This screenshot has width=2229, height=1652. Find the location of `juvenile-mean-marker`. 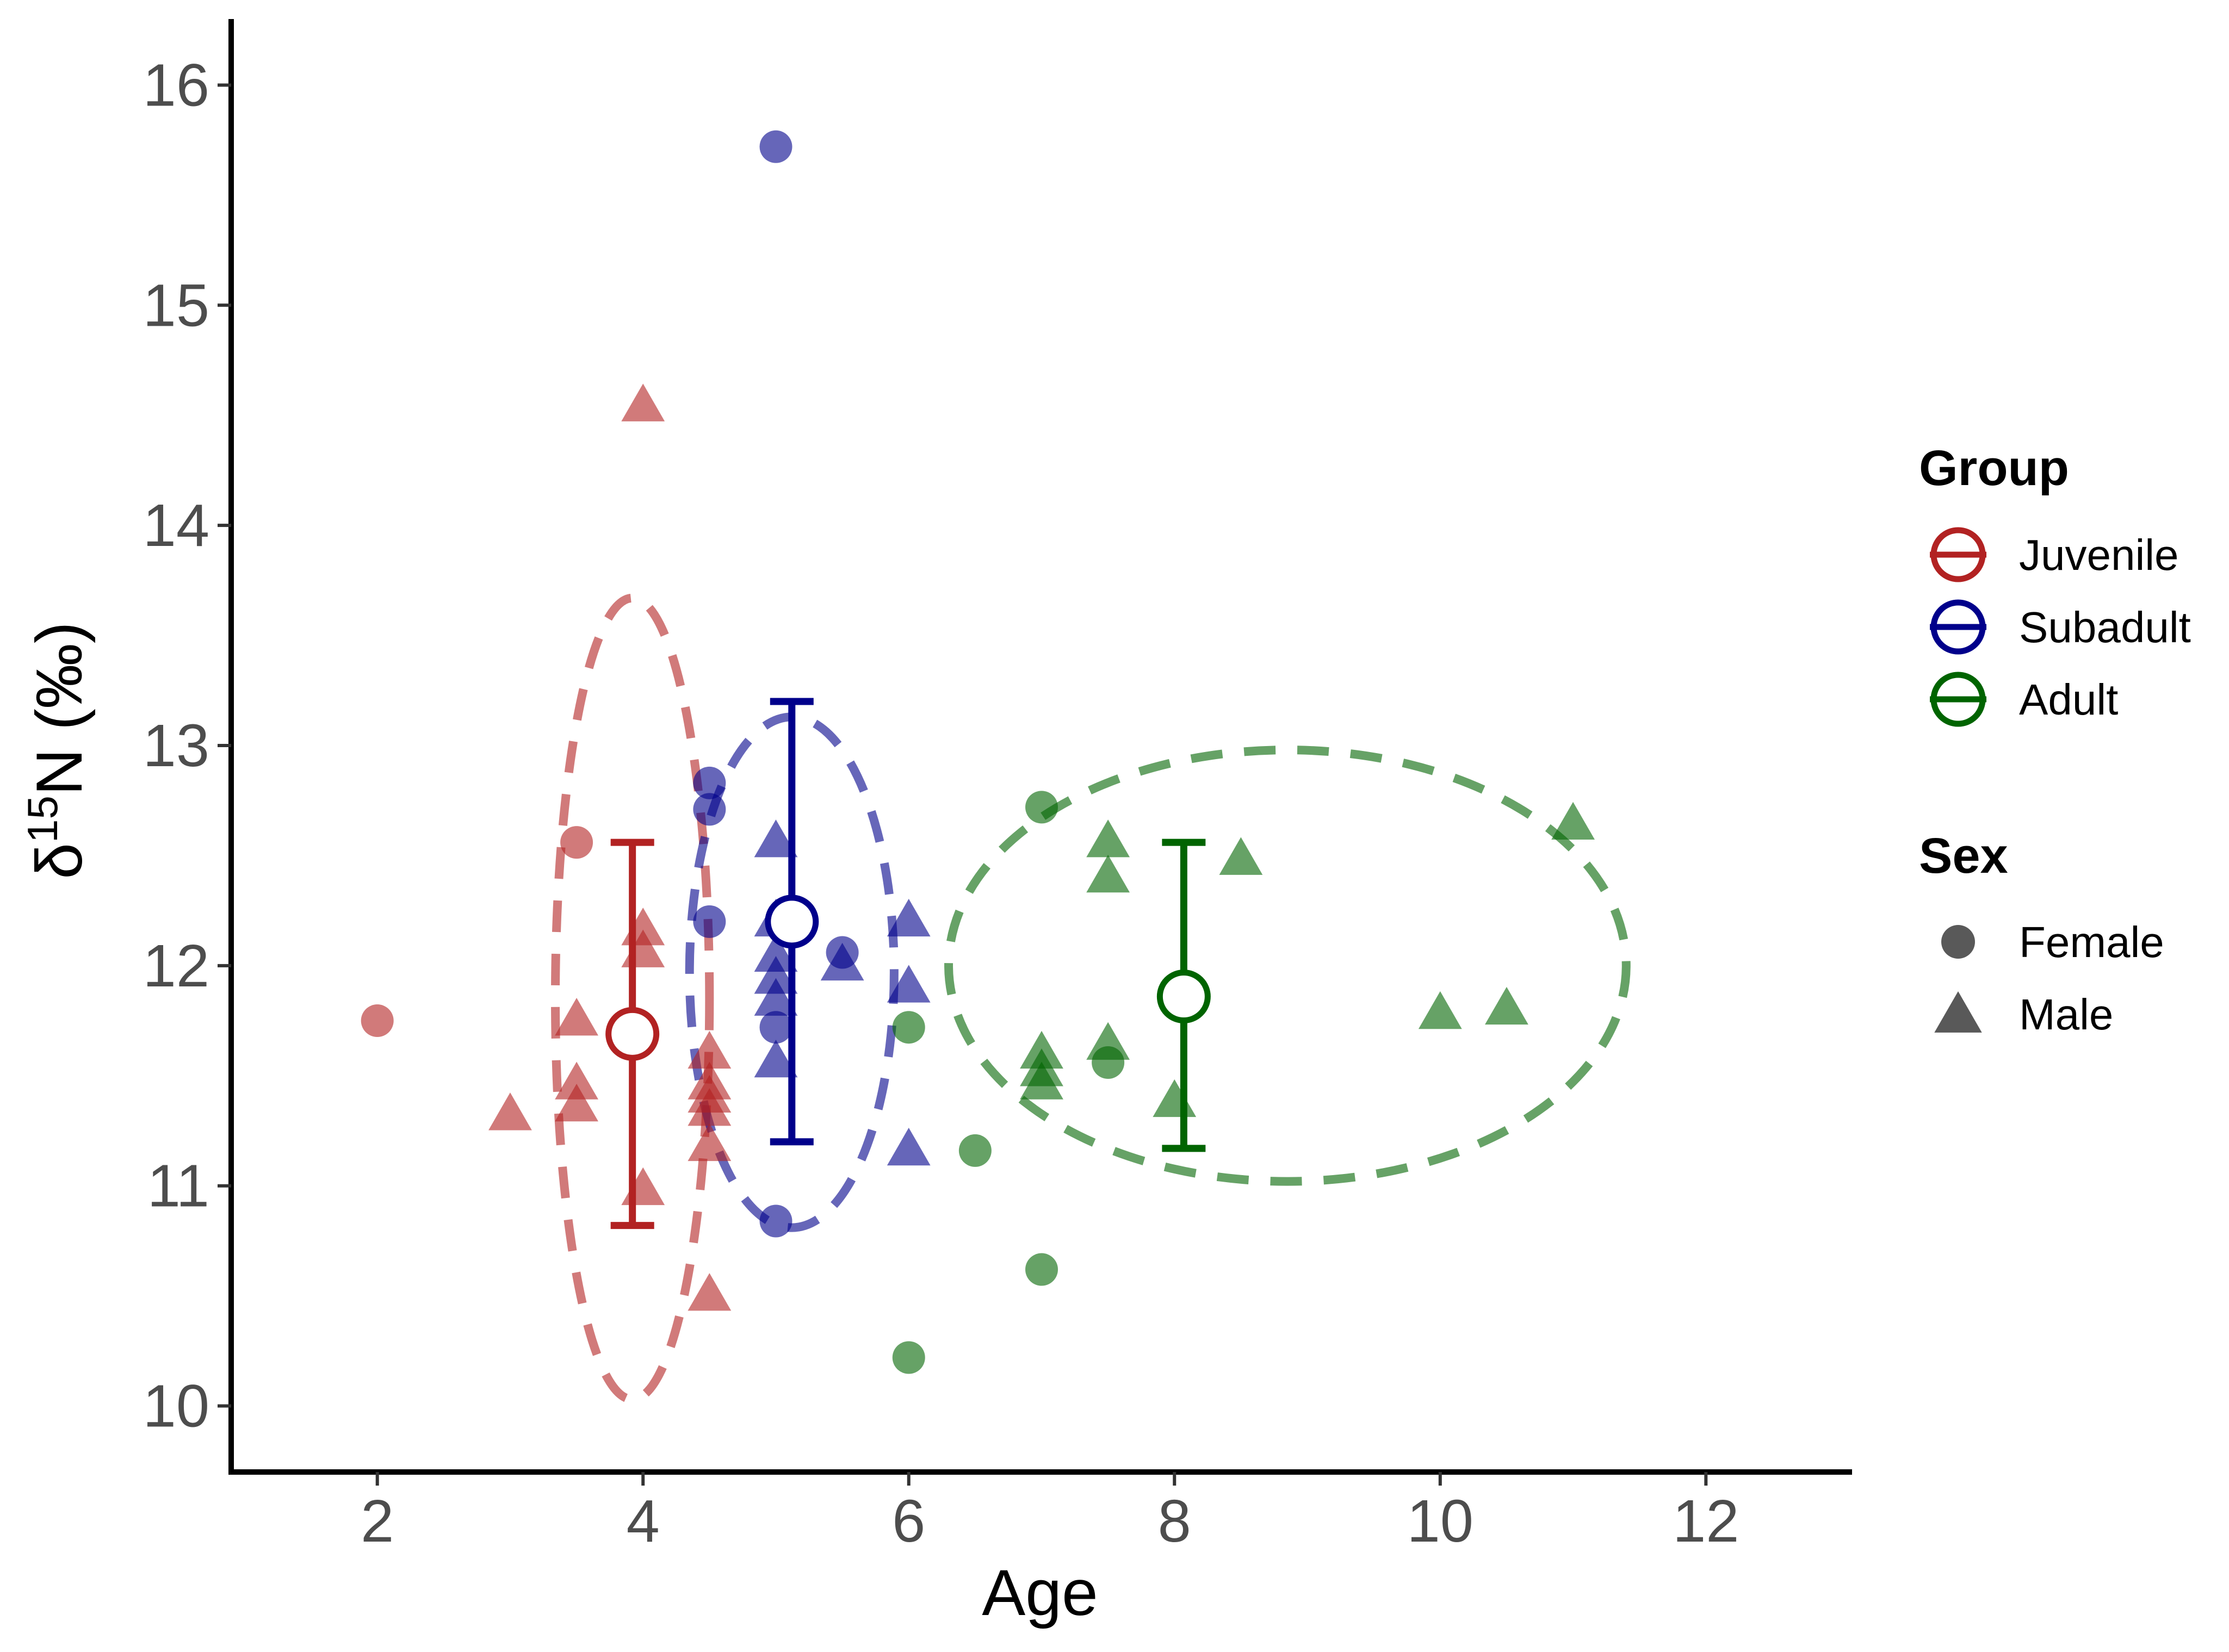

juvenile-mean-marker is located at coordinates (632, 1034).